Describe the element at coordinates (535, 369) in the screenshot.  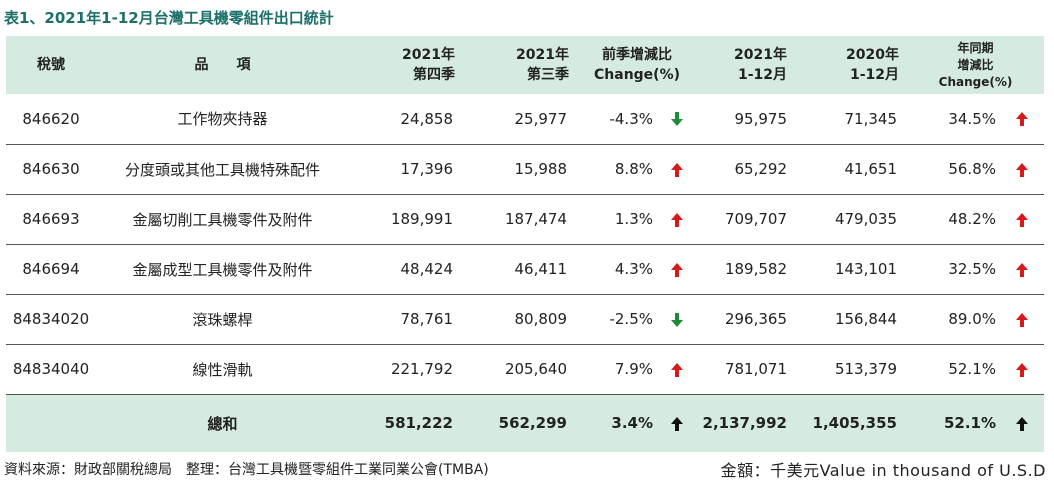
I see `q3-value-cell: 205,640` at that location.